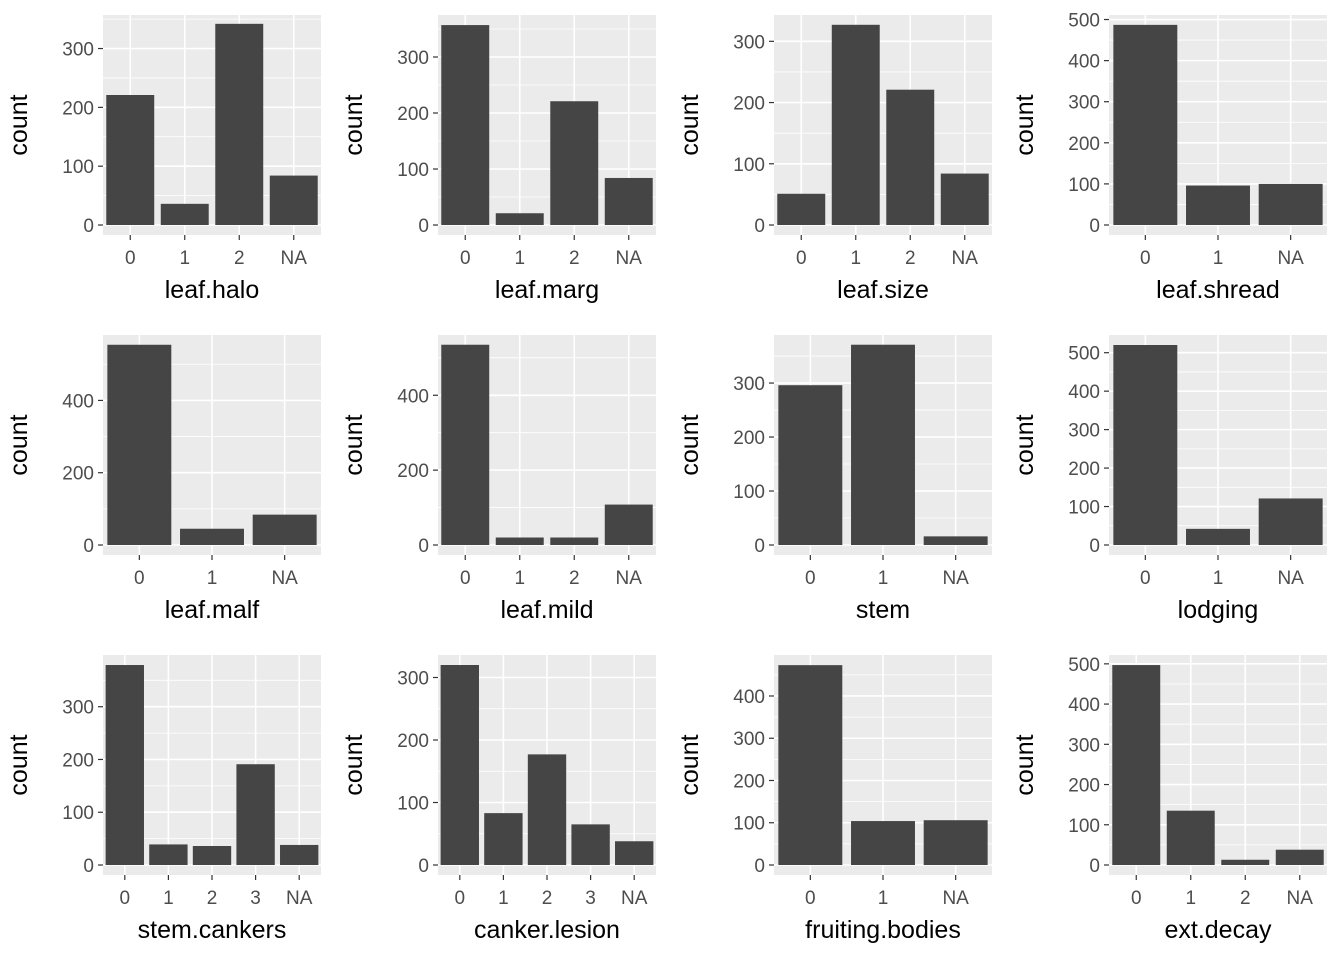 The image size is (1344, 960). I want to click on x-axis-title: leaf.shread, so click(1218, 290).